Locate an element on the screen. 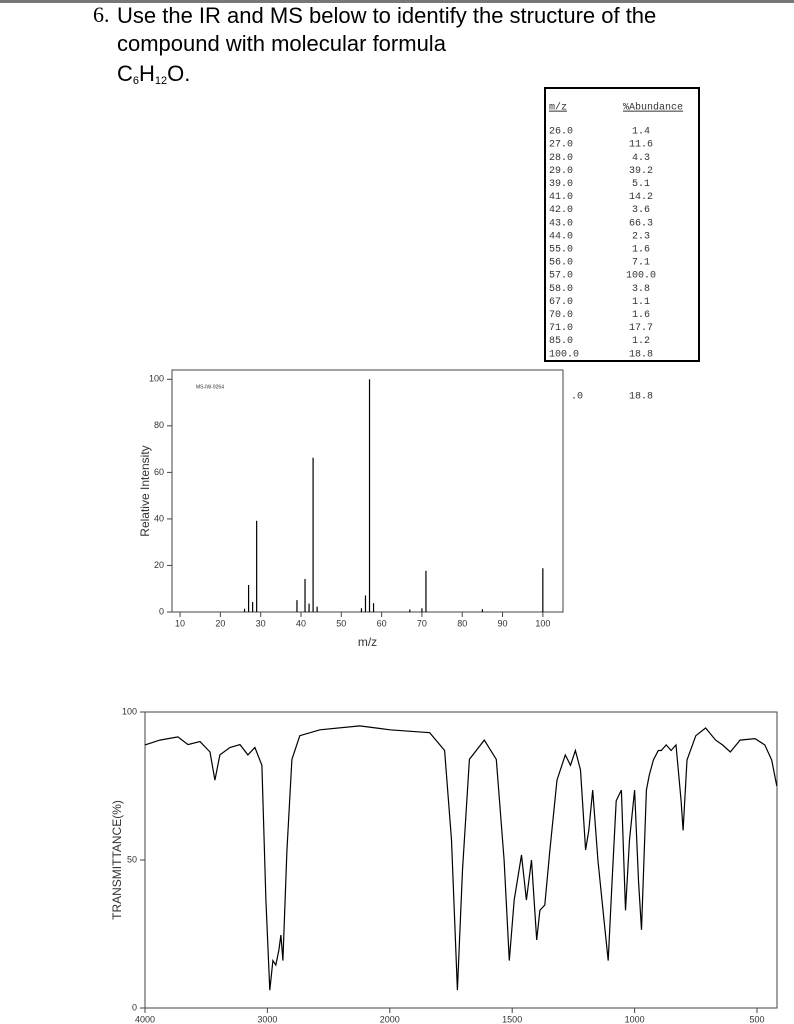 The image size is (794, 1024). plot-frame is located at coordinates (367, 491).